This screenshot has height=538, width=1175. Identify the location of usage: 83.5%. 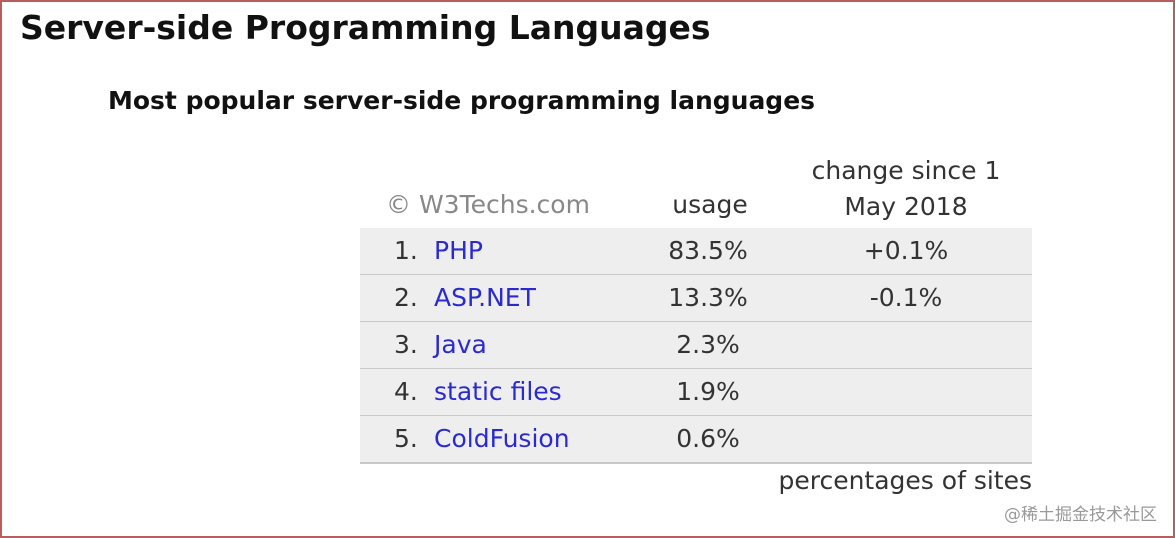
(708, 250).